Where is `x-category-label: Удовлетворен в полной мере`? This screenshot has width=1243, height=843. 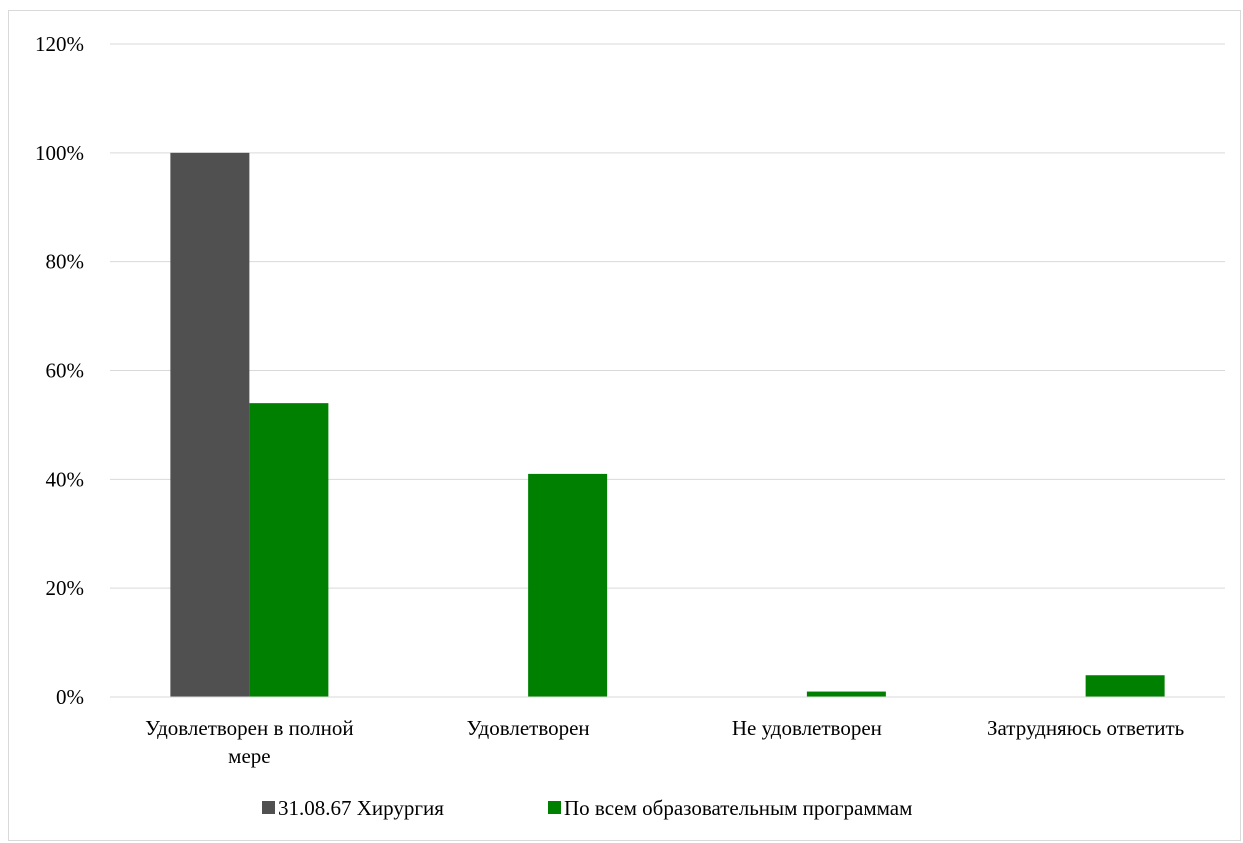 x-category-label: Удовлетворен в полной мере is located at coordinates (249, 742).